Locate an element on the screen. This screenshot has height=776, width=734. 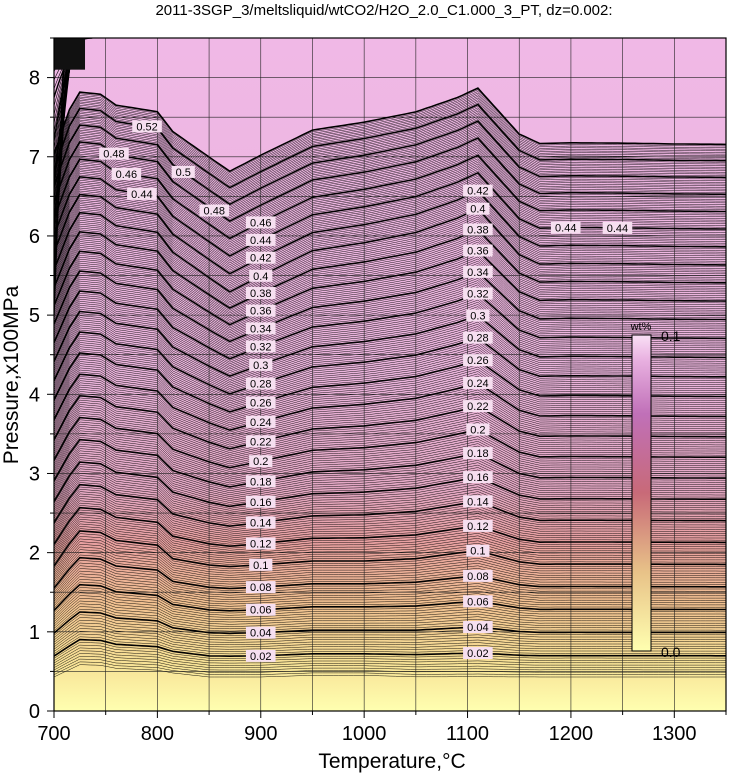
y-tick-label: 1 is located at coordinates (34, 633).